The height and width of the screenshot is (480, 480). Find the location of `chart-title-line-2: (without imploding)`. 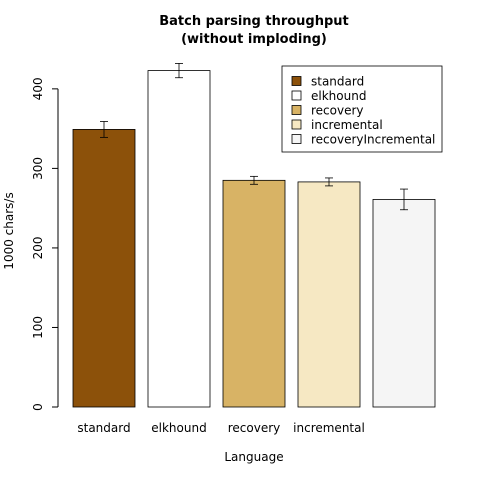

chart-title-line-2: (without imploding) is located at coordinates (254, 39).